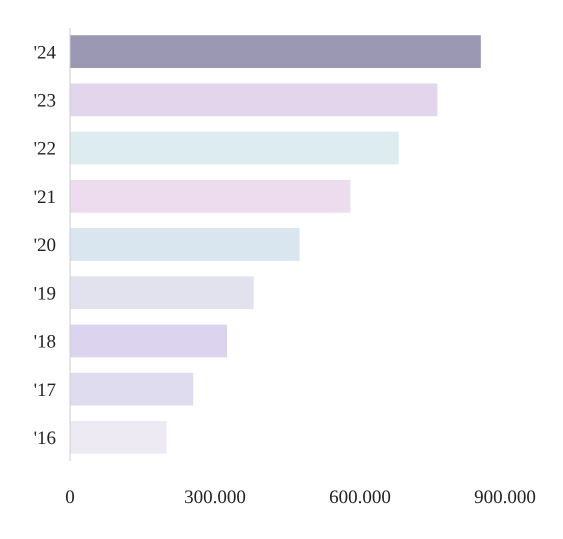  I want to click on x-tick-label: 600.000, so click(360, 497).